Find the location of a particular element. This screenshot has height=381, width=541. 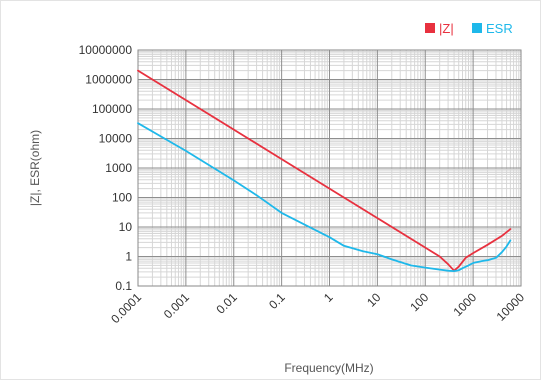

legend-label-z: |Z| is located at coordinates (446, 28).